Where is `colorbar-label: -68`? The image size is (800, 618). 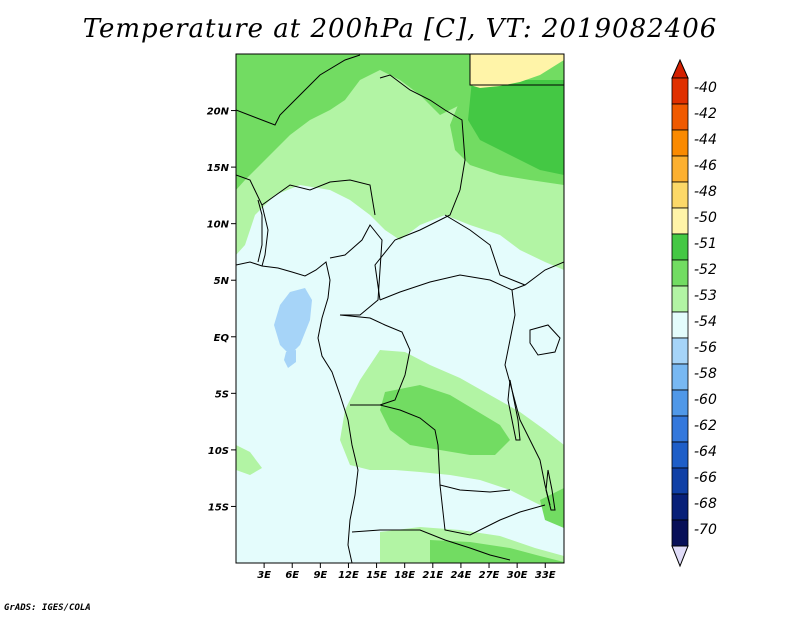 colorbar-label: -68 is located at coordinates (705, 504).